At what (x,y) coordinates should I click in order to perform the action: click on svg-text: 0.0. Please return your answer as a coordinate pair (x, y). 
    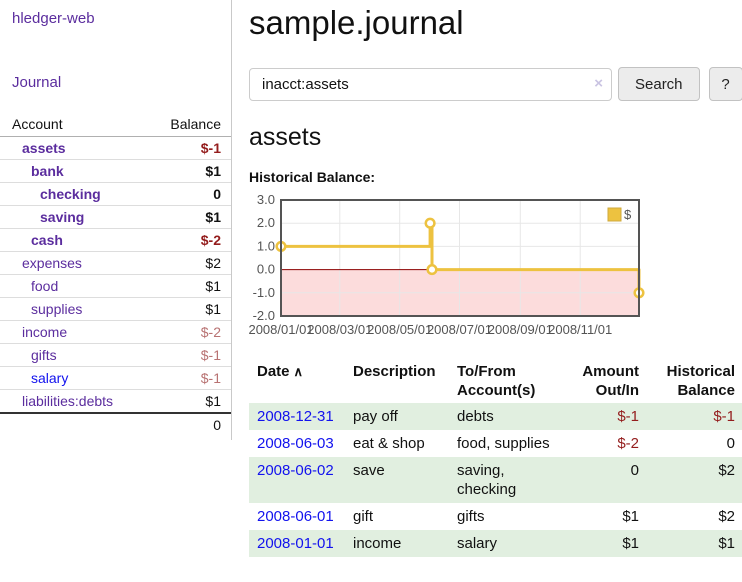
    Looking at the image, I should click on (266, 269).